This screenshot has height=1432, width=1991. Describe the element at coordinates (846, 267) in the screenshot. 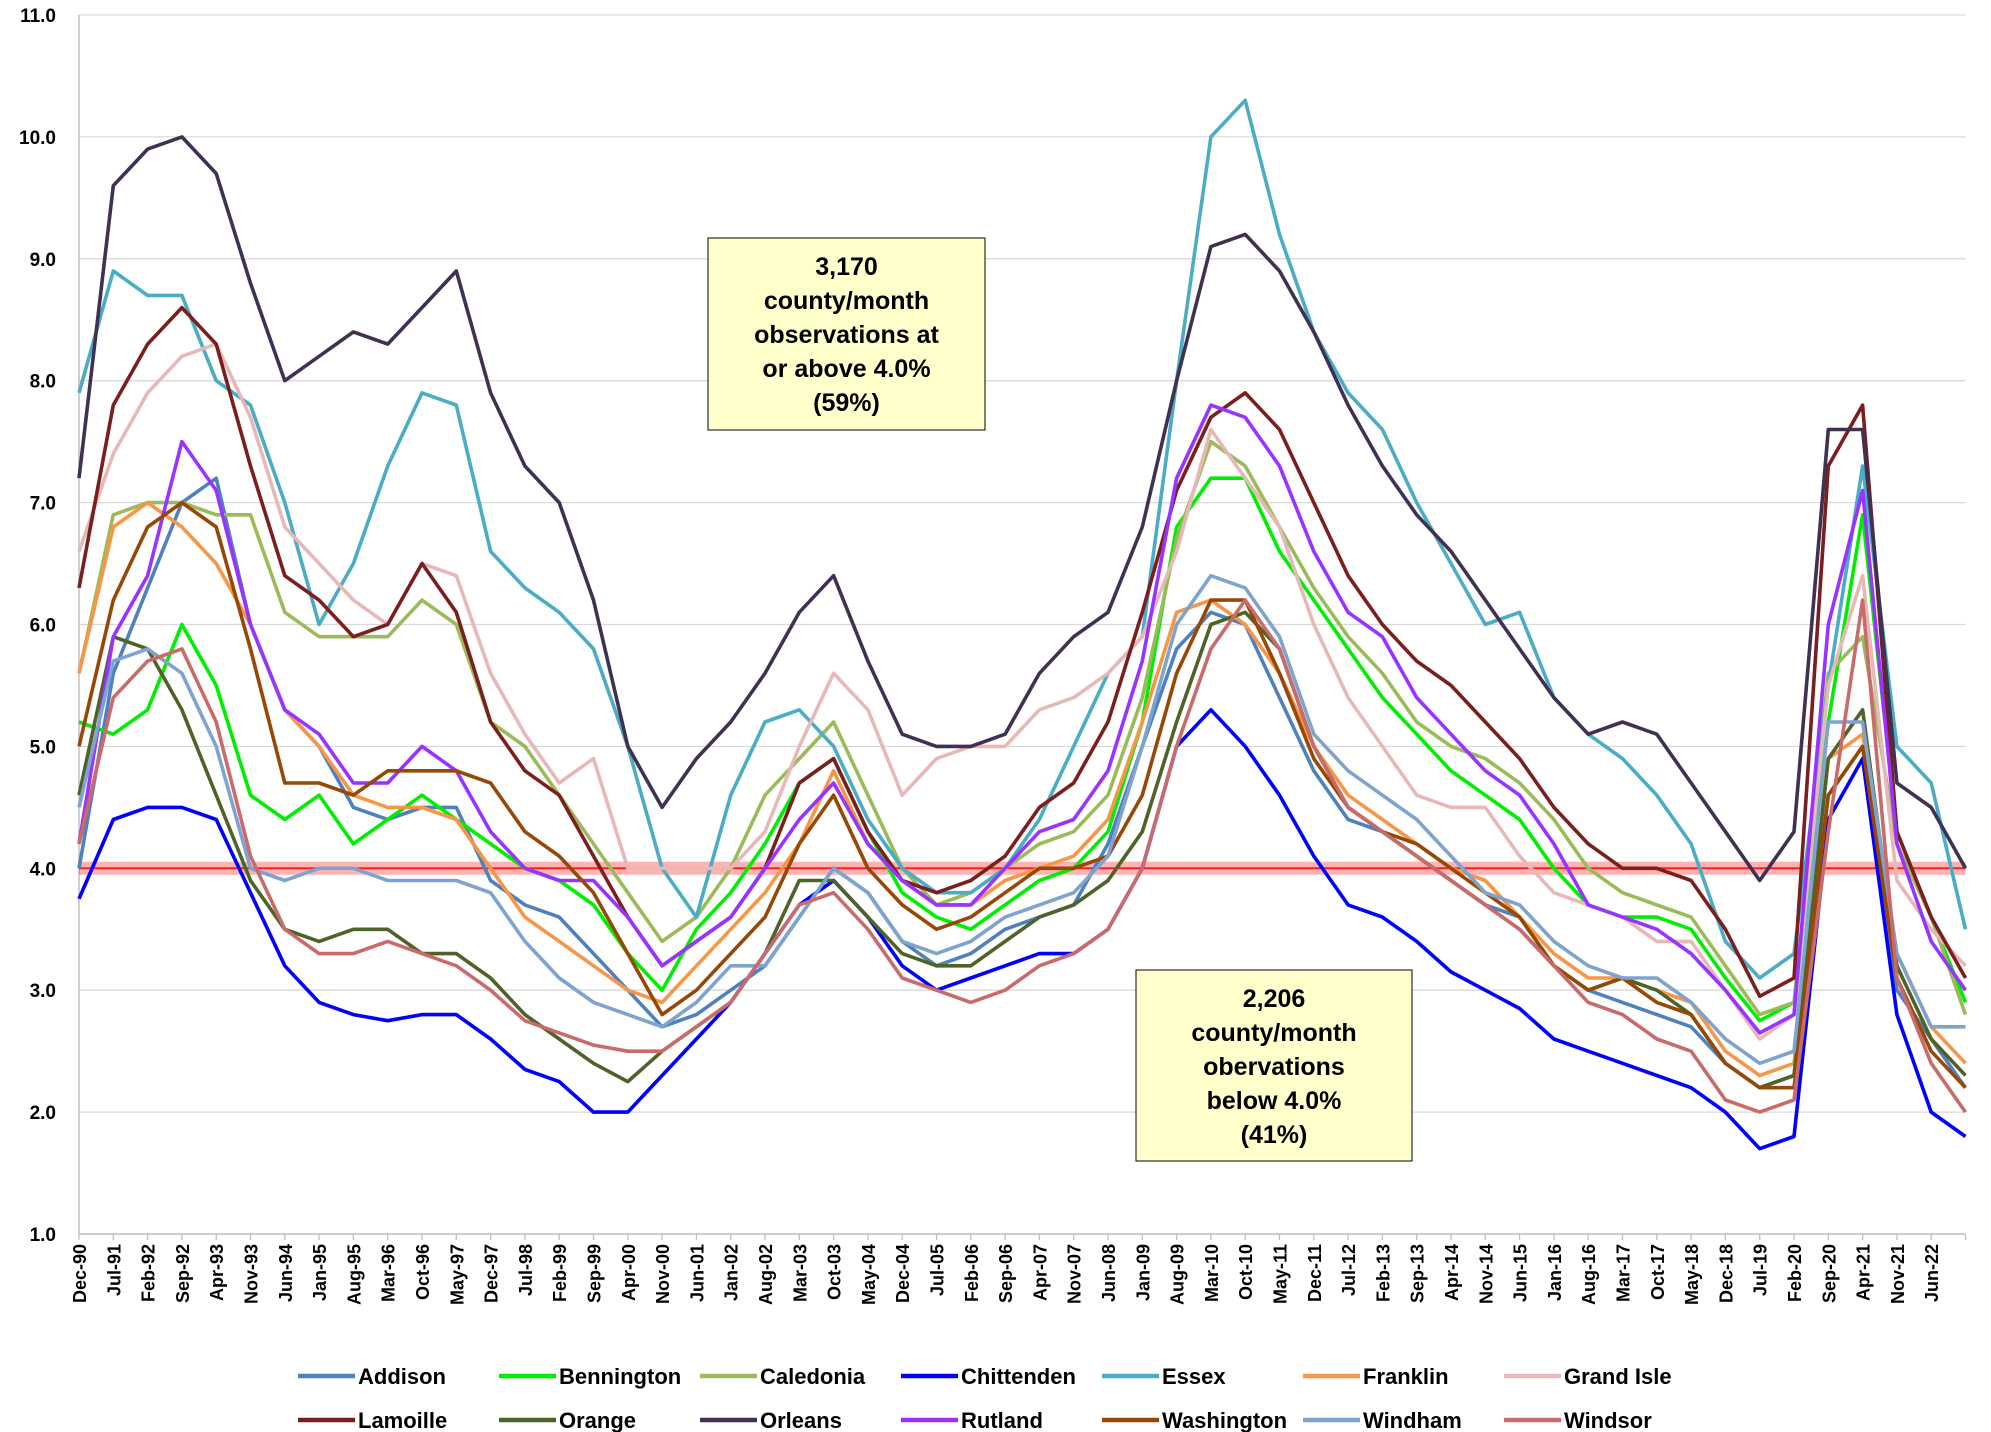

I see `annotation-text: 3,170` at that location.